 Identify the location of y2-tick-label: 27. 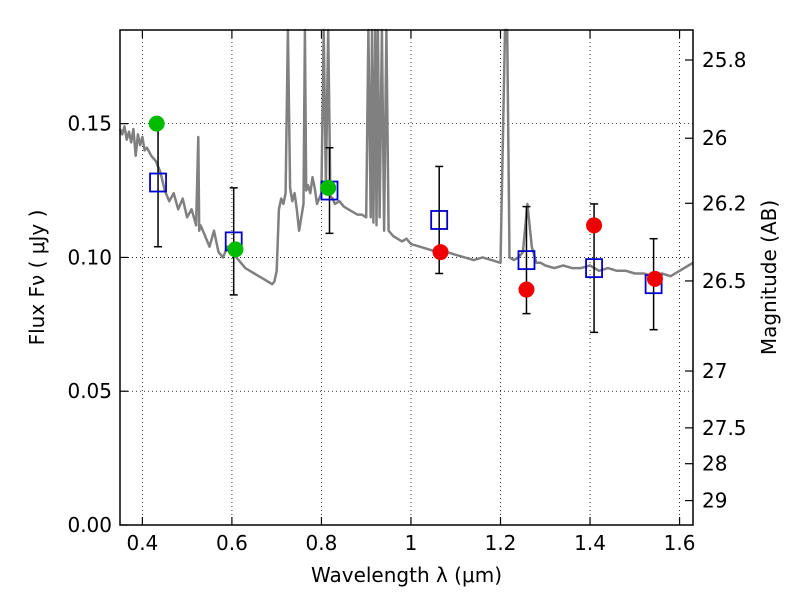
(714, 371).